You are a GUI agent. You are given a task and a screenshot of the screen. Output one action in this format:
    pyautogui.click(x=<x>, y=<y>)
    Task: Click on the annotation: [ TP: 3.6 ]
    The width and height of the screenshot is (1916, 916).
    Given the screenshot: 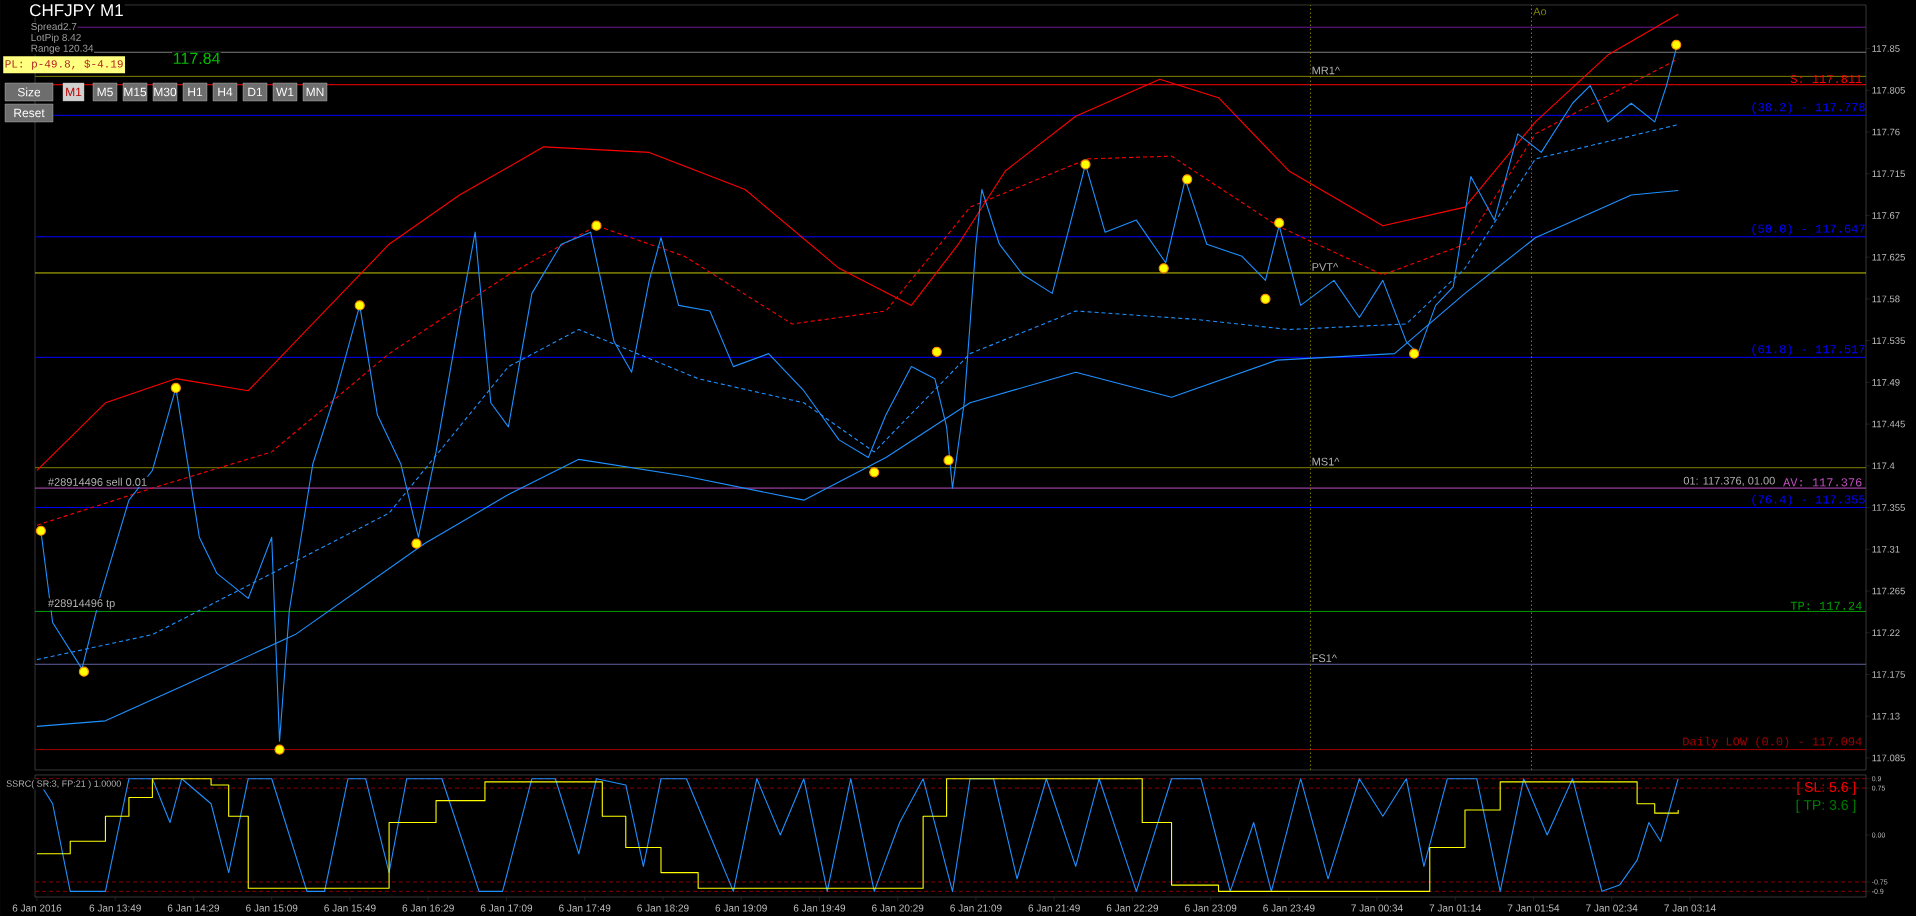 What is the action you would take?
    pyautogui.click(x=1826, y=806)
    